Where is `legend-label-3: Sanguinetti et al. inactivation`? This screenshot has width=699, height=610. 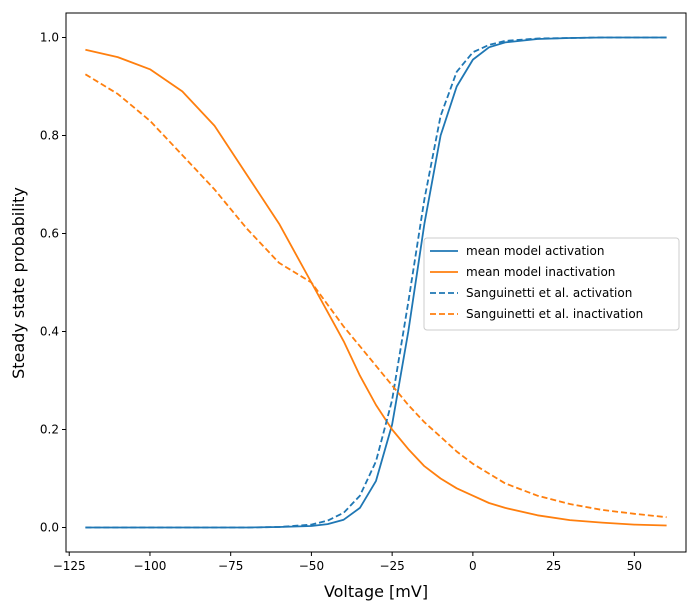 legend-label-3: Sanguinetti et al. inactivation is located at coordinates (554, 314).